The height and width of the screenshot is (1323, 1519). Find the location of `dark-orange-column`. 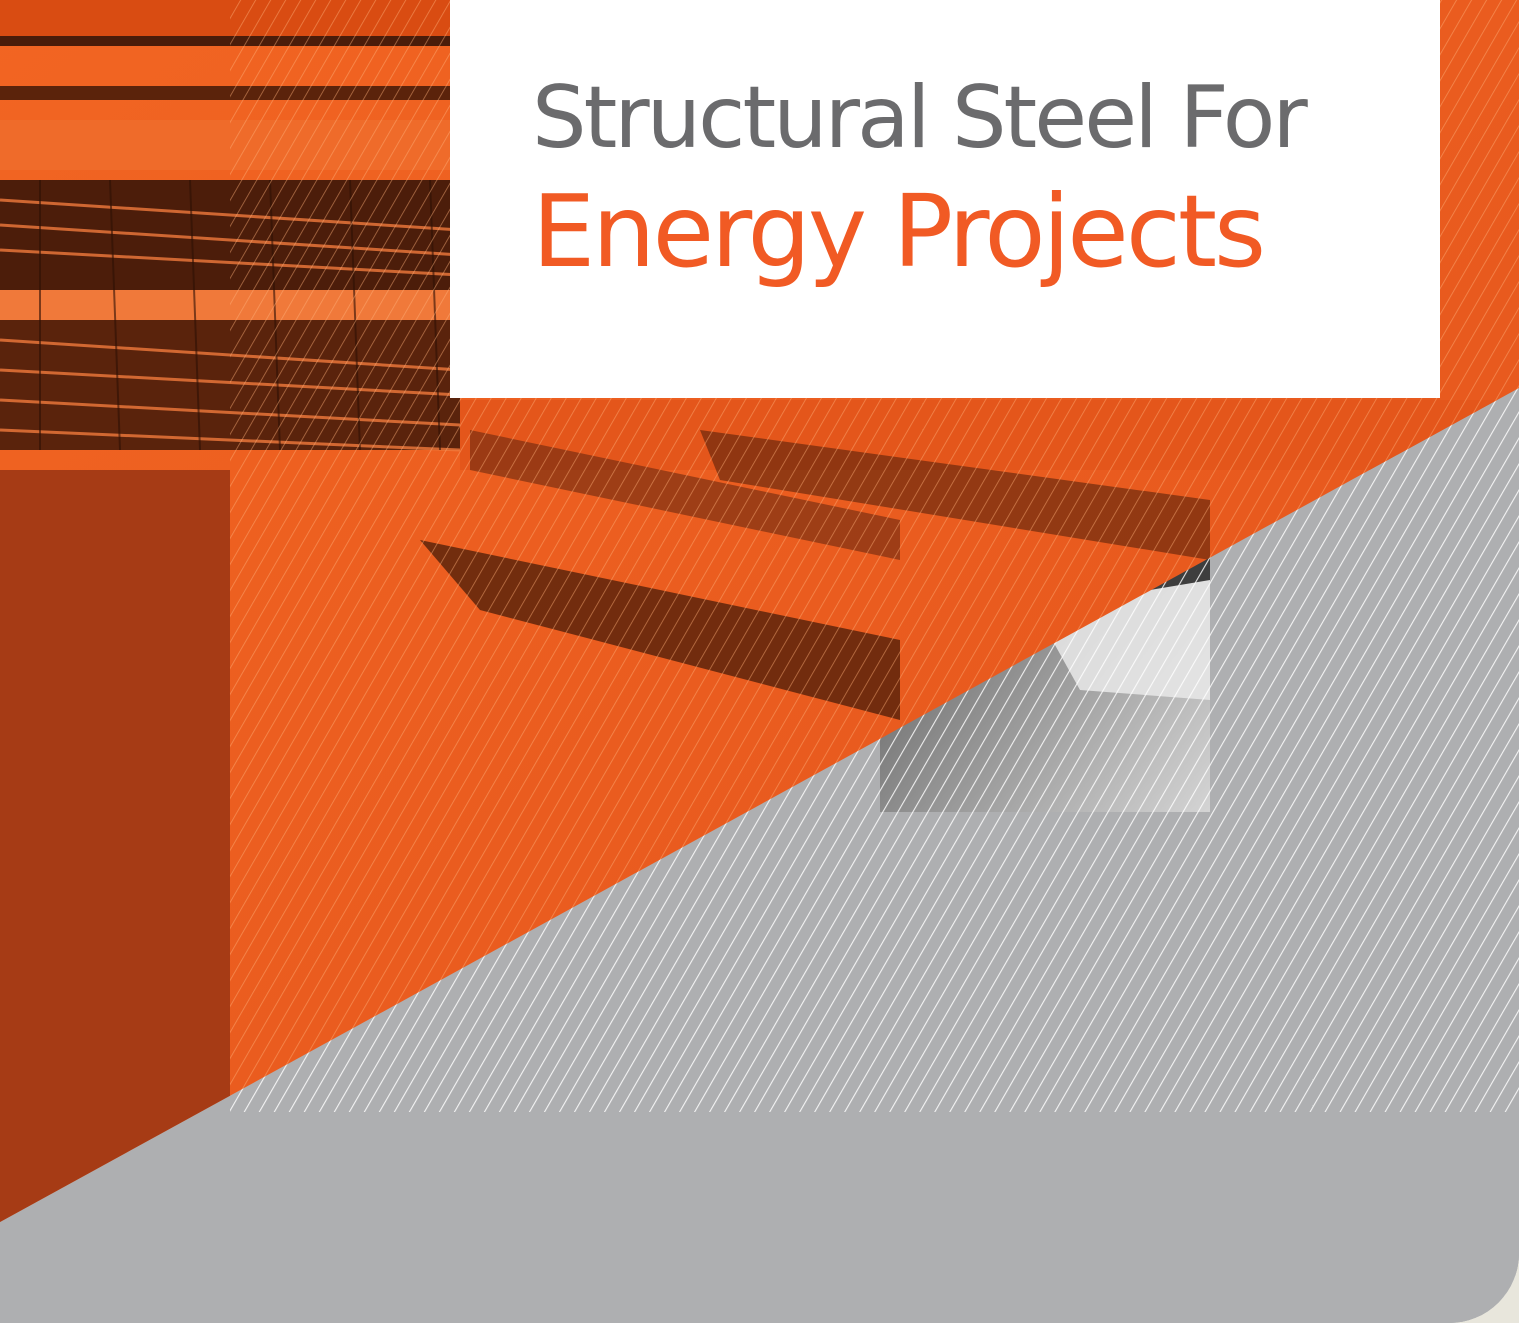

dark-orange-column is located at coordinates (115, 846).